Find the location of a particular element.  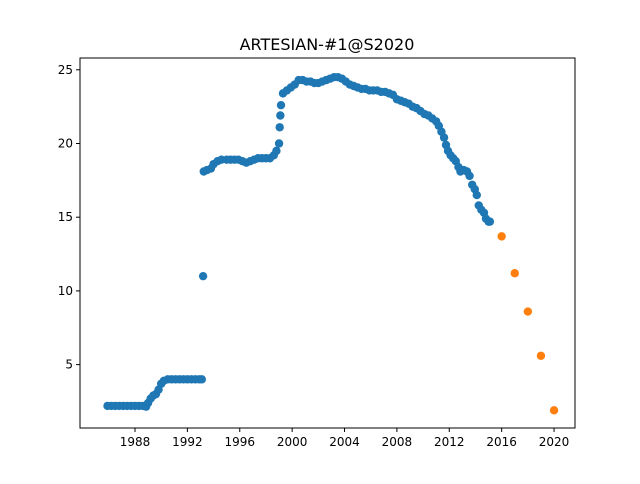

y-axis: 5 10 15 20 25 is located at coordinates (69, 217).